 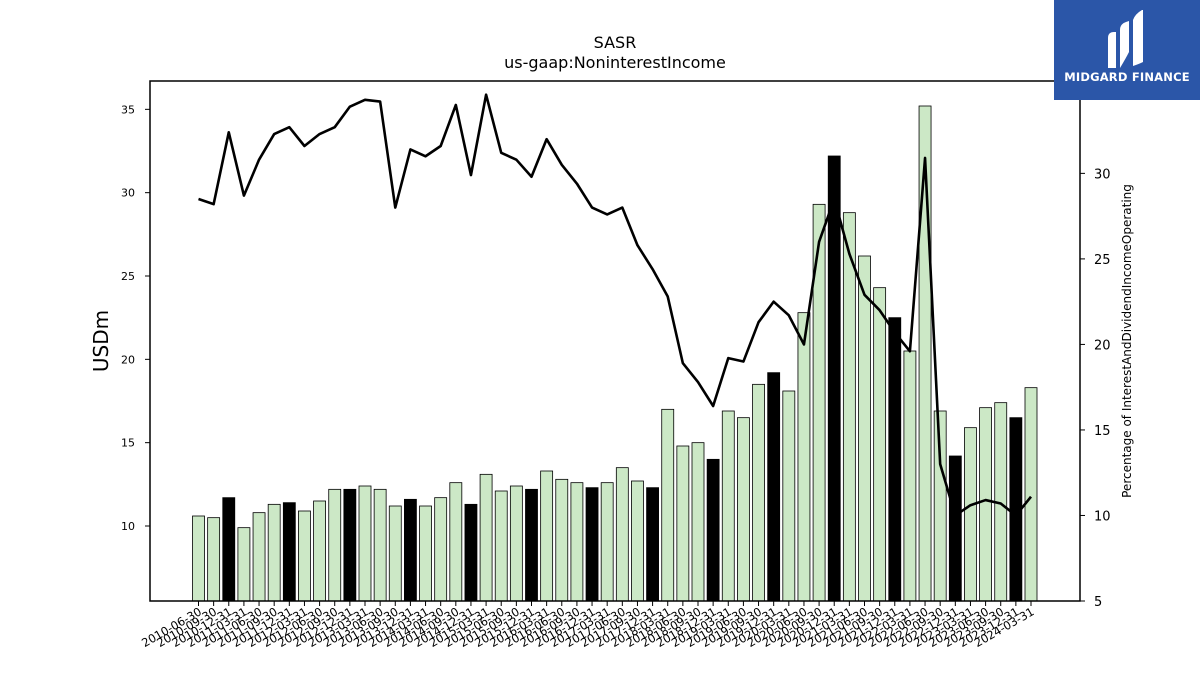 I want to click on y-left-tick-label: 35, so click(x=128, y=109).